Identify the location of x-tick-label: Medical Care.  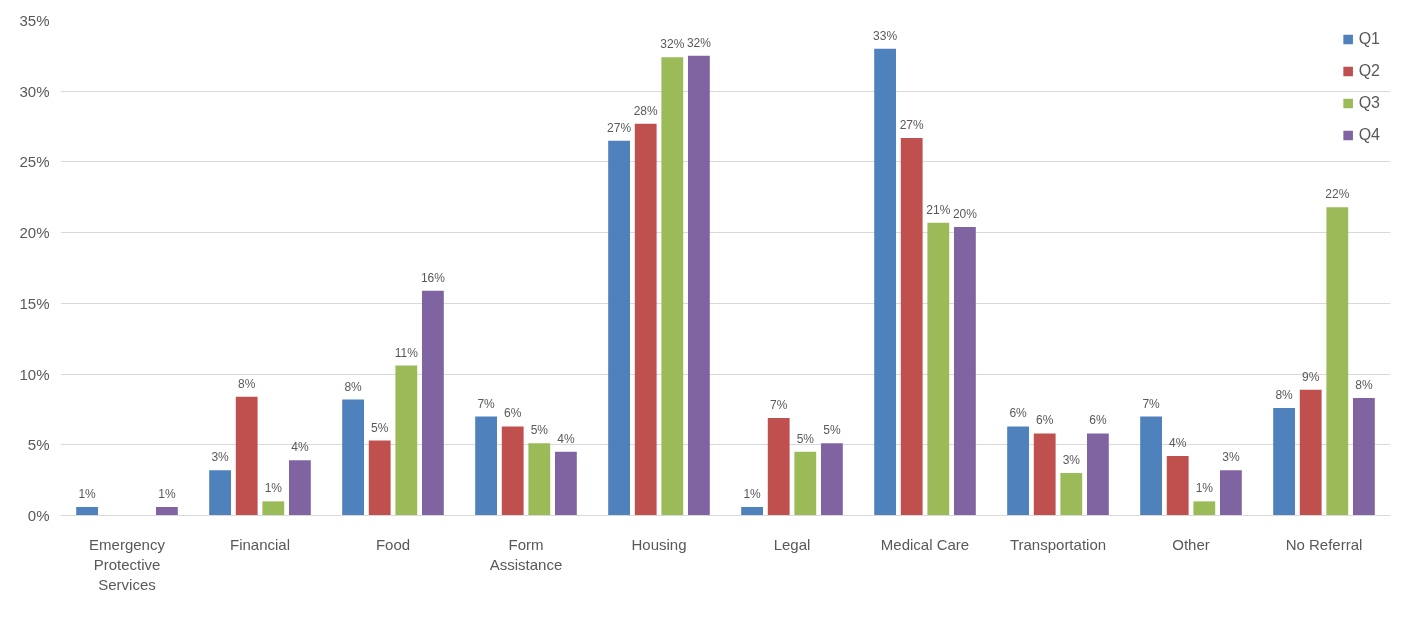
(925, 544).